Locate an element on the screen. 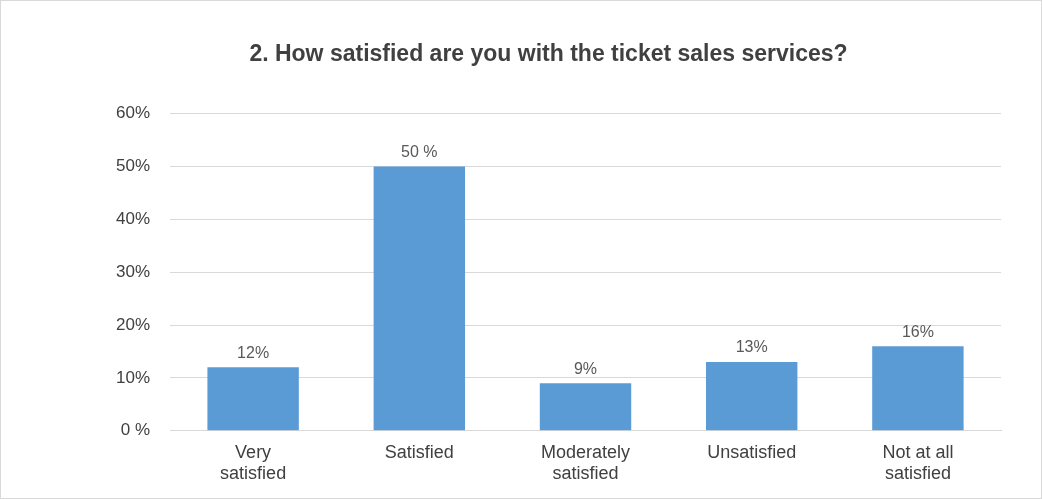 Image resolution: width=1042 pixels, height=499 pixels. y-tick-label: 30% is located at coordinates (133, 271).